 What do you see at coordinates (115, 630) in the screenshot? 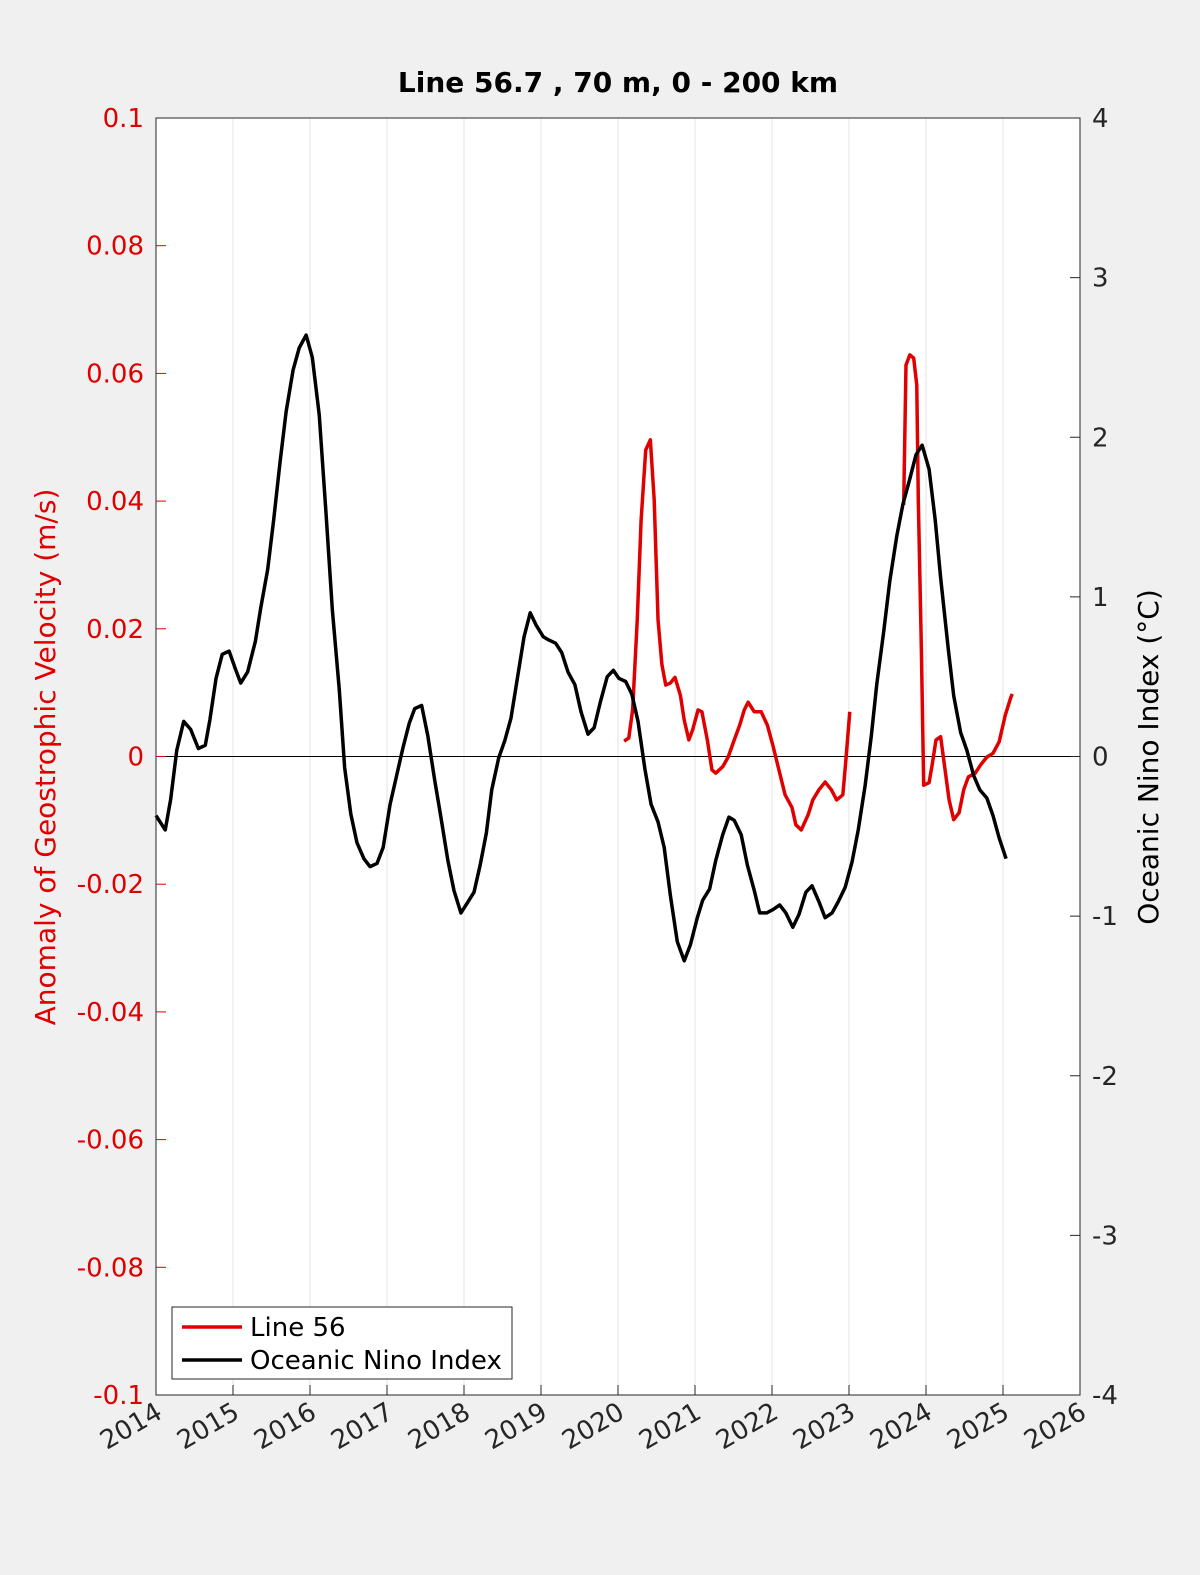
I see `y-tick-label: 0.02` at bounding box center [115, 630].